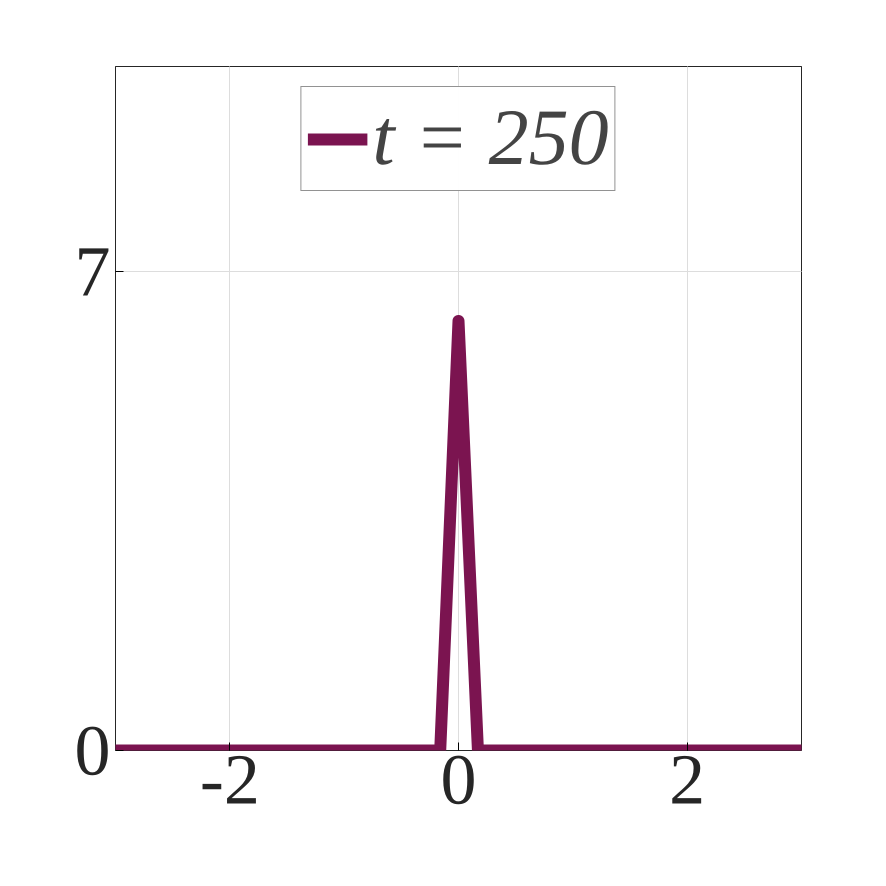 This screenshot has width=886, height=886. Describe the element at coordinates (230, 780) in the screenshot. I see `x-tick-label: -2` at that location.